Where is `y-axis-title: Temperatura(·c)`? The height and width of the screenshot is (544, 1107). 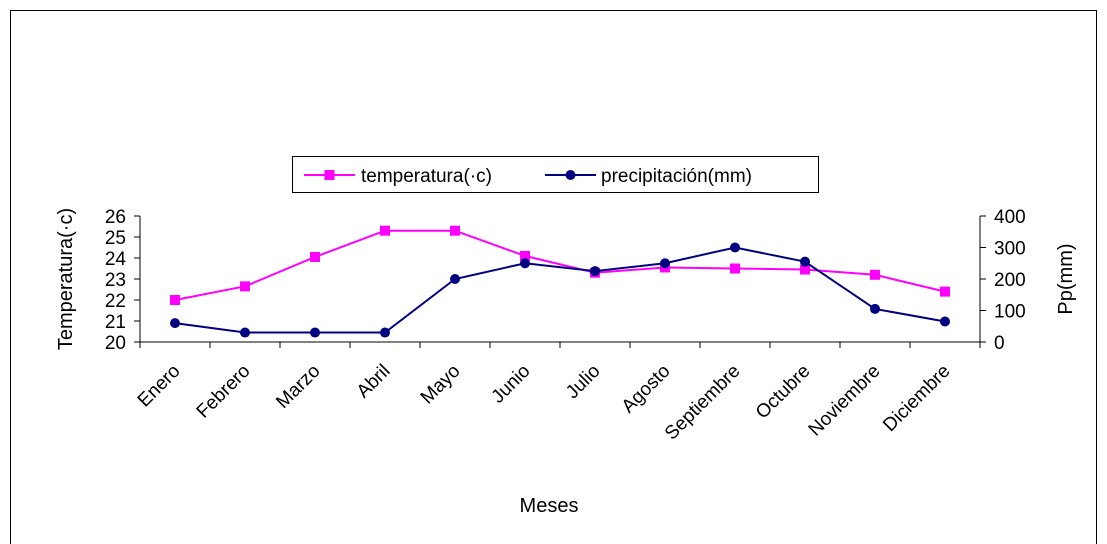 y-axis-title: Temperatura(·c) is located at coordinates (66, 279).